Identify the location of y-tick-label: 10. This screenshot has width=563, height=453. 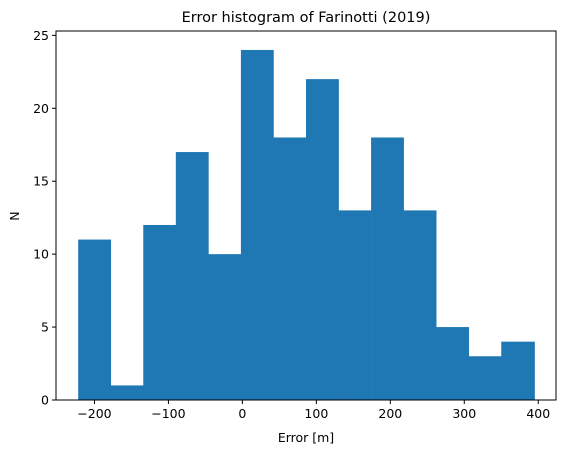
(41, 254).